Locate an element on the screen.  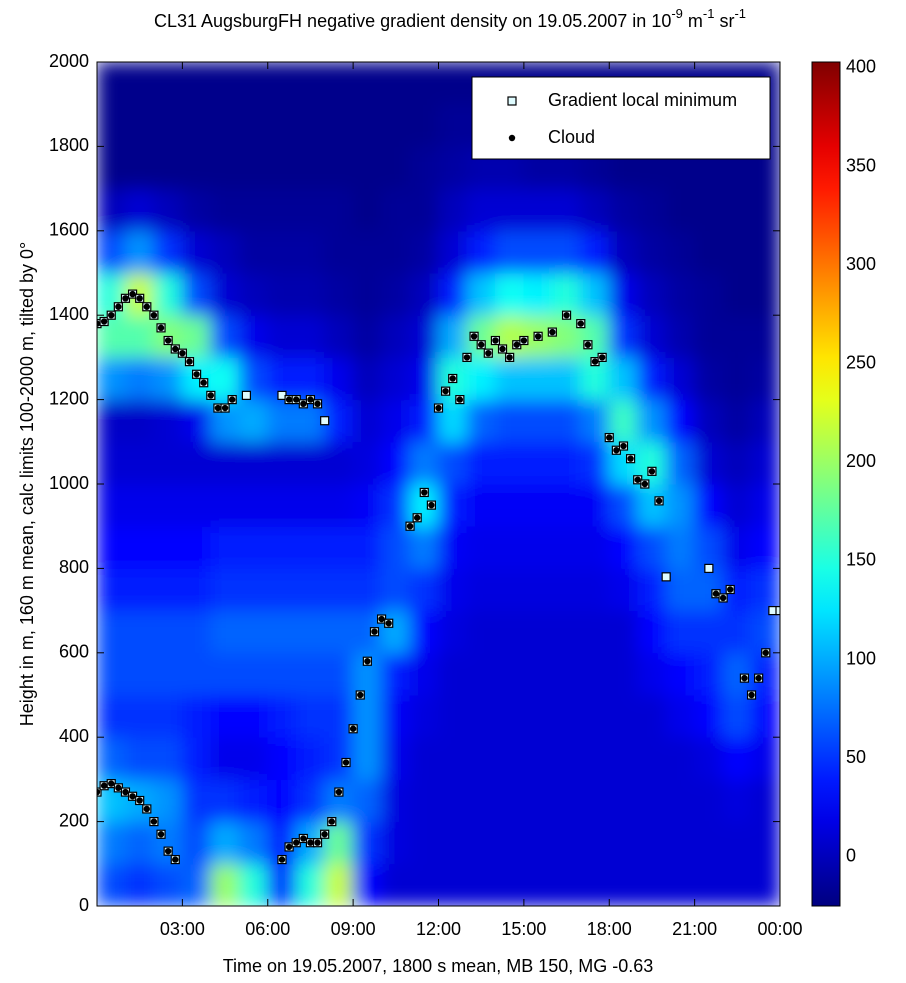
y-tick-label: 0 is located at coordinates (84, 905).